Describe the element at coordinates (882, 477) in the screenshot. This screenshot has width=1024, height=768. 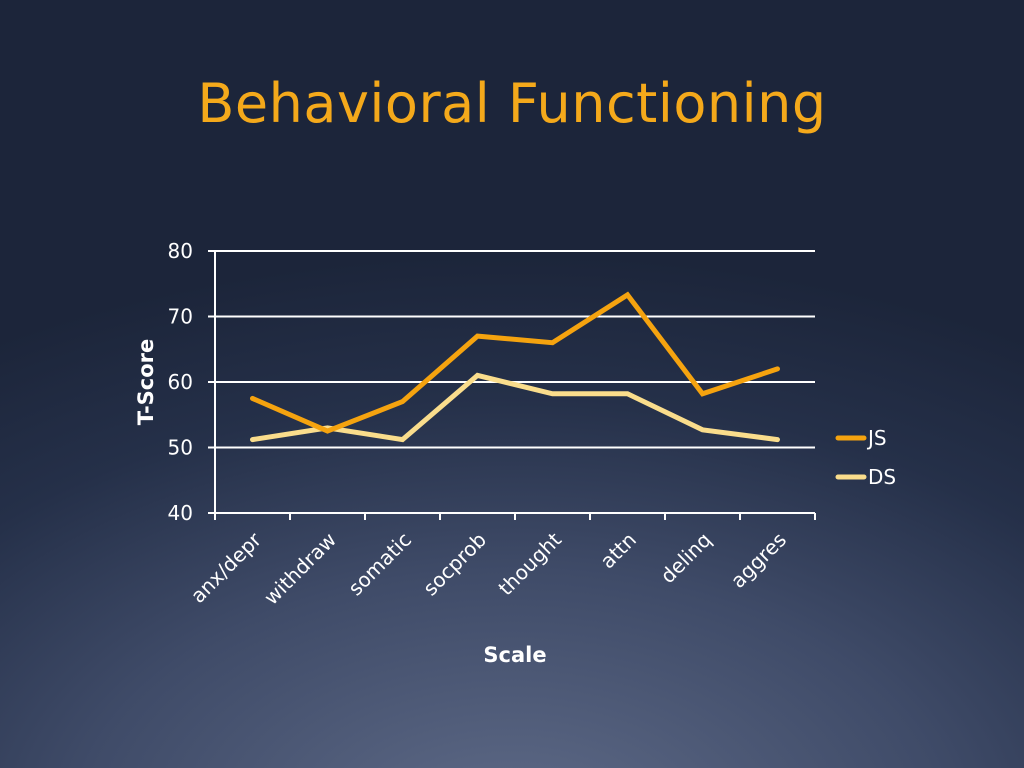
I see `legend-label-ds: DS` at that location.